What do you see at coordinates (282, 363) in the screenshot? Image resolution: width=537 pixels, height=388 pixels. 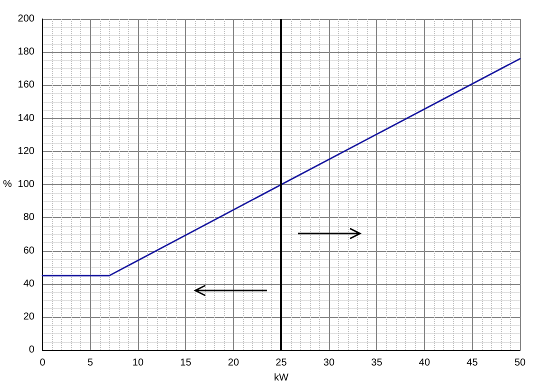 I see `x-tick-label: 25` at bounding box center [282, 363].